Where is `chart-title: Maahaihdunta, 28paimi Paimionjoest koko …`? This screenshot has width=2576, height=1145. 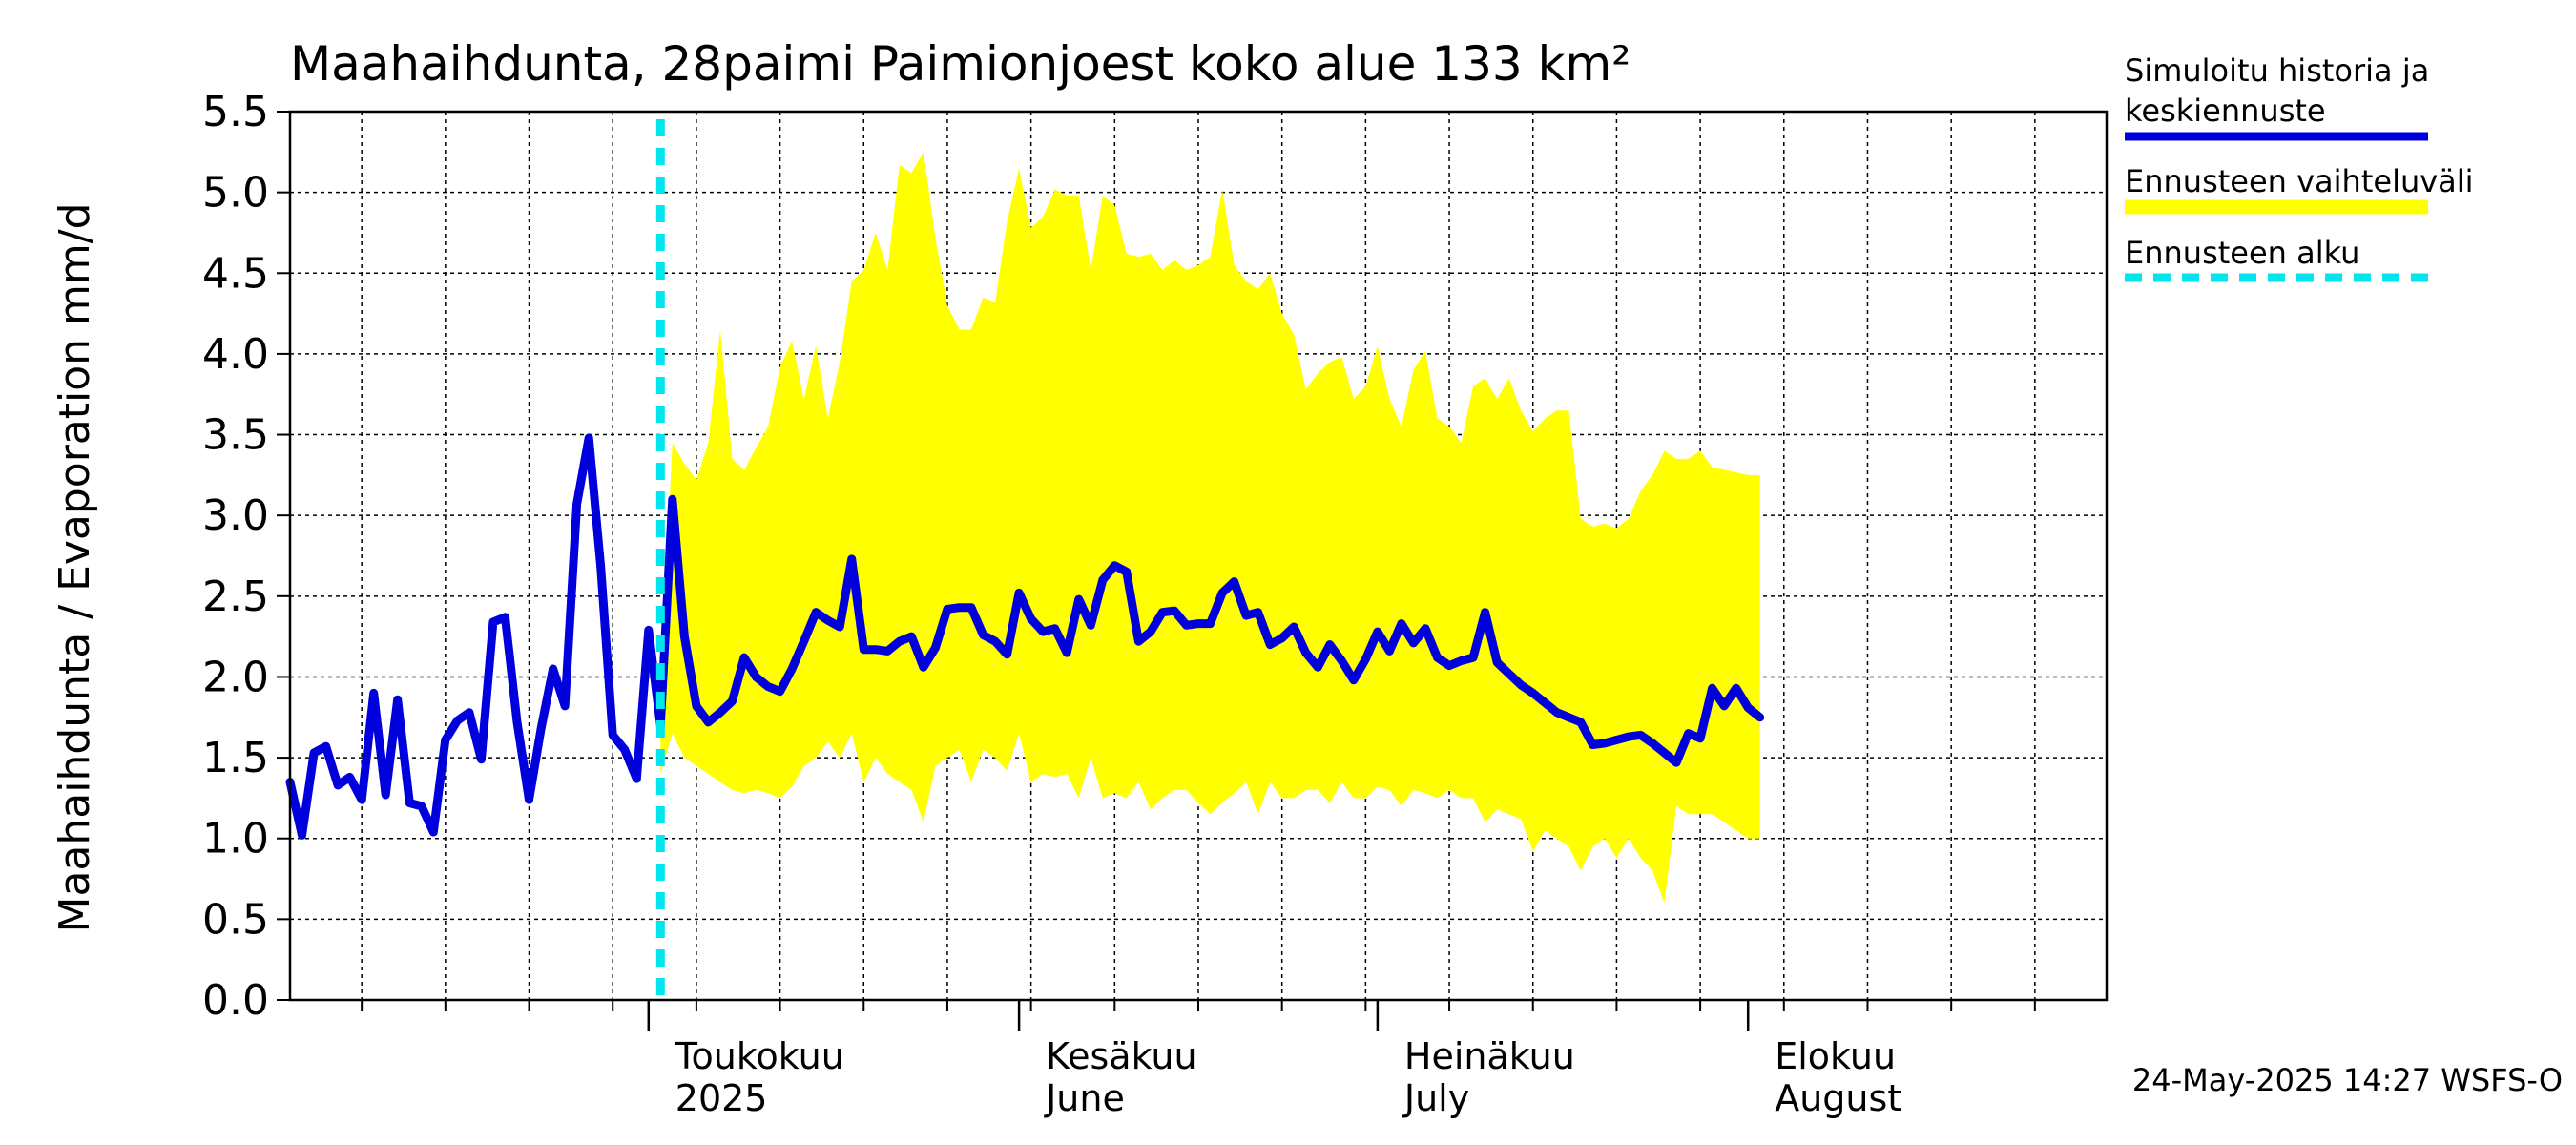 chart-title: Maahaihdunta, 28paimi Paimionjoest koko … is located at coordinates (960, 64).